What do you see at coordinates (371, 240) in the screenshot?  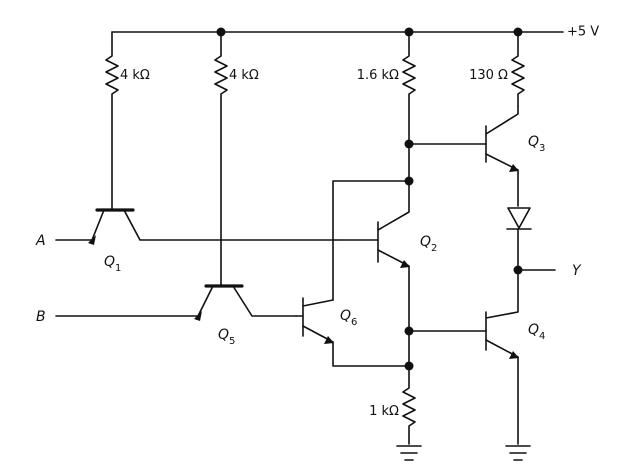 I see `q6-collector-wire` at bounding box center [371, 240].